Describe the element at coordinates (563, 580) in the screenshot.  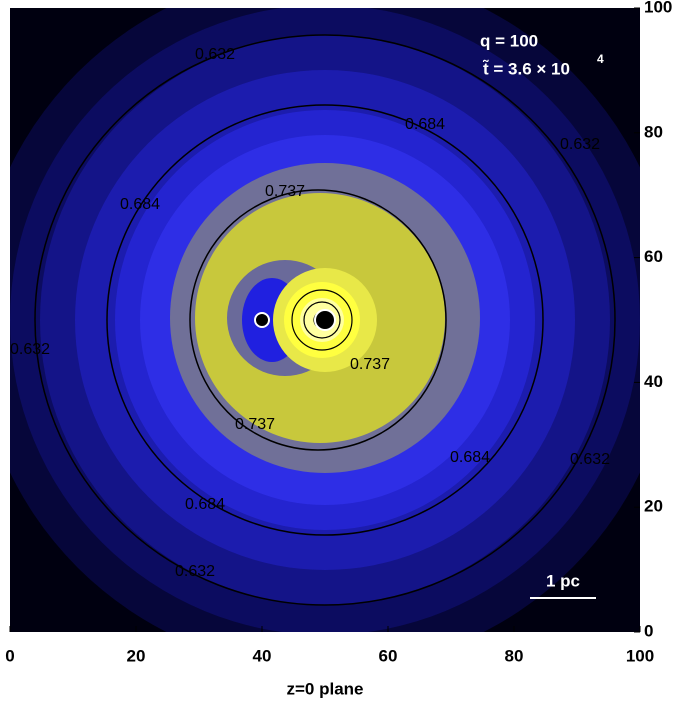
I see `scale-bar-label: 1 pc` at that location.